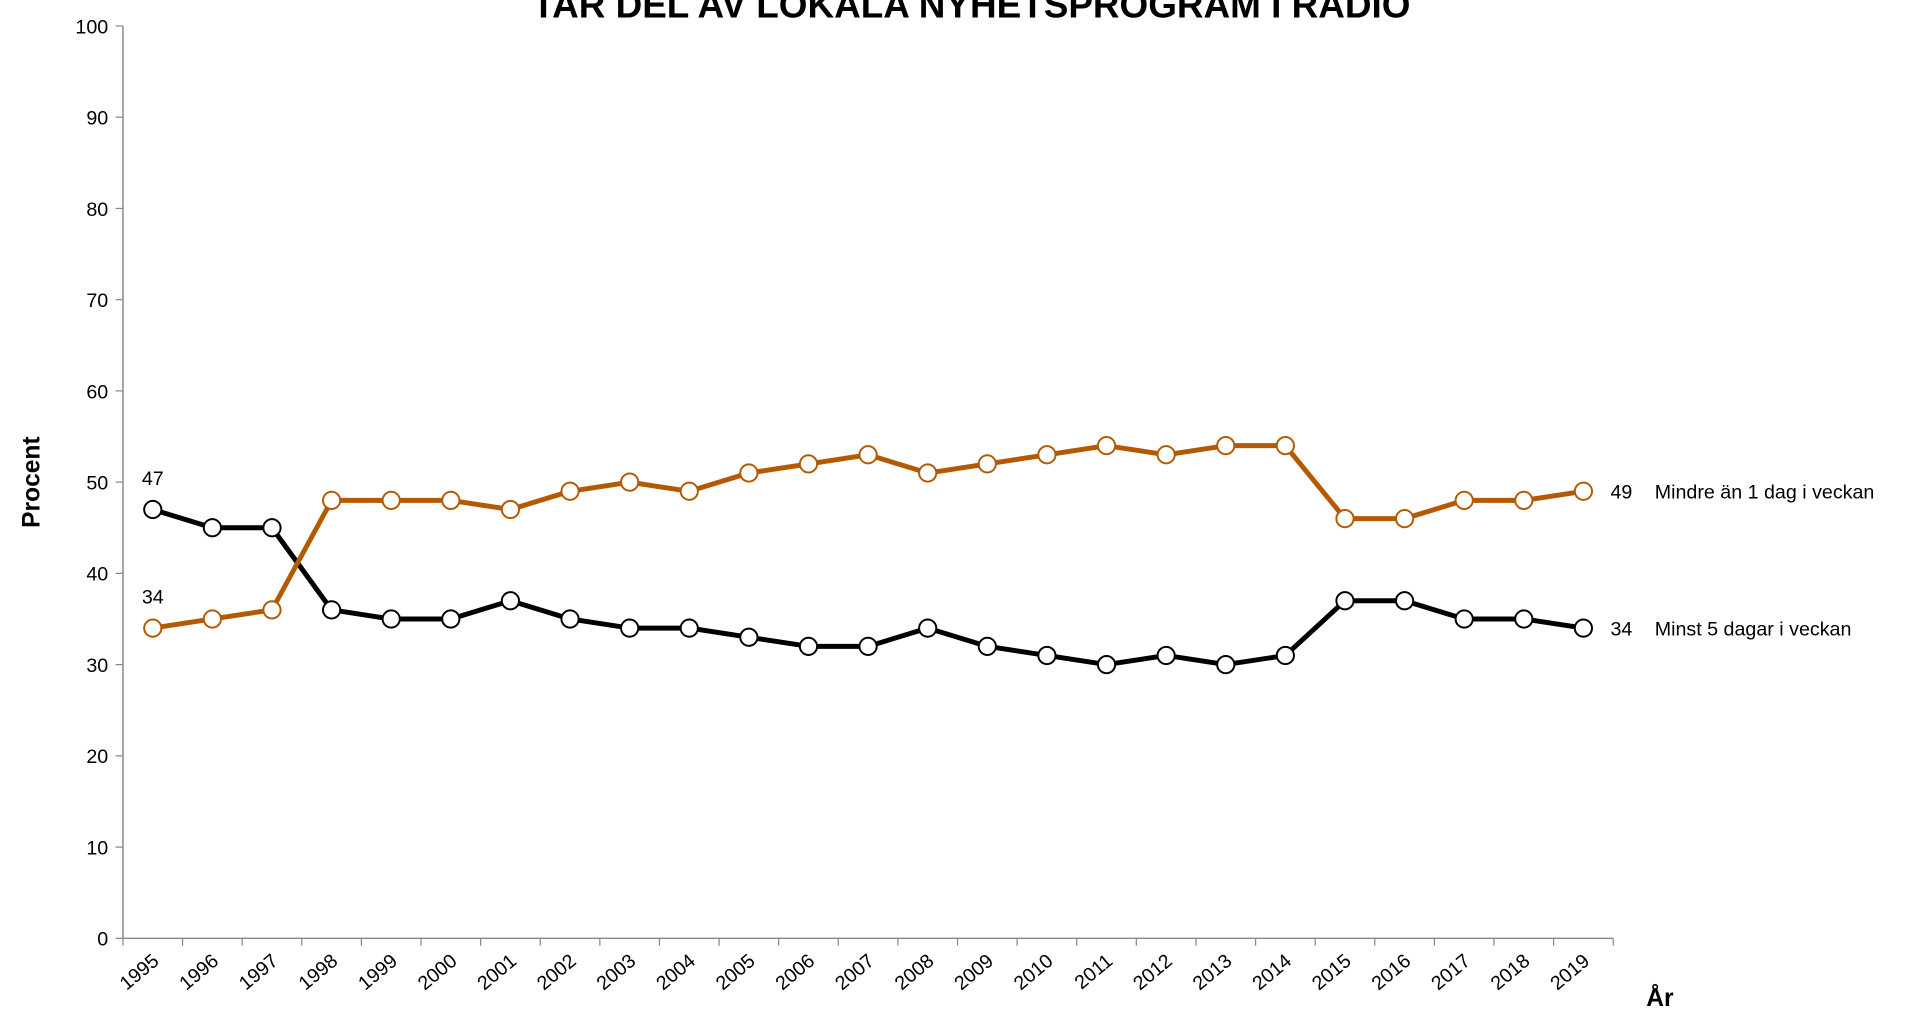 The width and height of the screenshot is (1928, 1011). Describe the element at coordinates (91, 27) in the screenshot. I see `y-tick-label: 100` at that location.